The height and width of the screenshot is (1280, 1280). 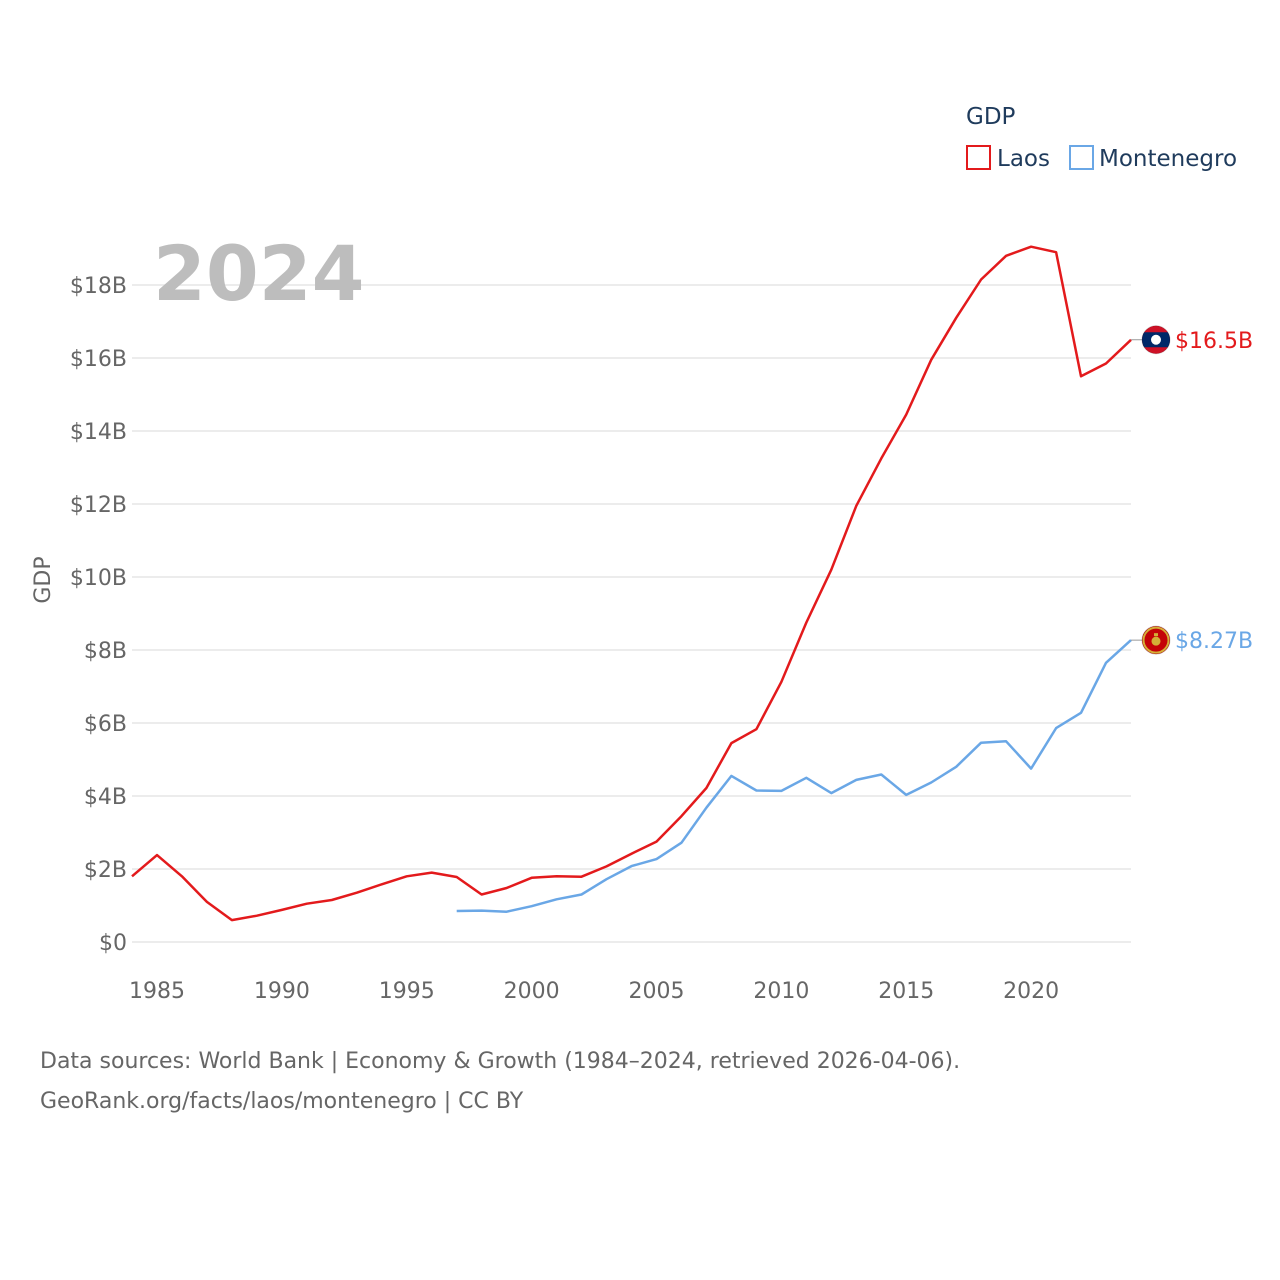 What do you see at coordinates (1101, 138) in the screenshot?
I see `legend: GDP Laos Montenegro` at bounding box center [1101, 138].